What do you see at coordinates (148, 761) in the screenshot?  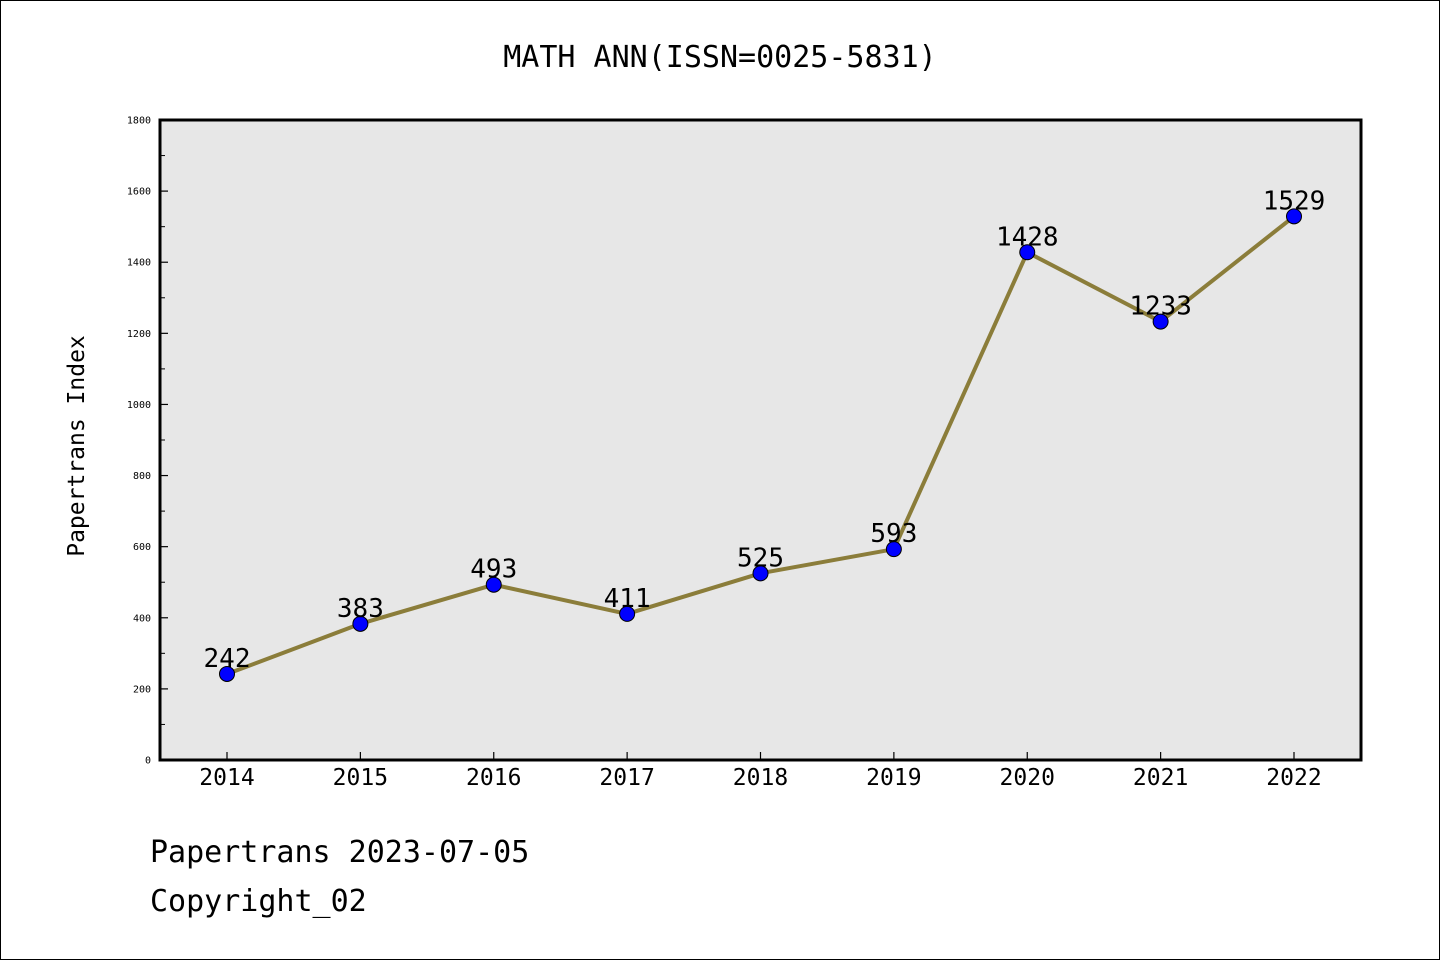 I see `y-tick-label: 0` at bounding box center [148, 761].